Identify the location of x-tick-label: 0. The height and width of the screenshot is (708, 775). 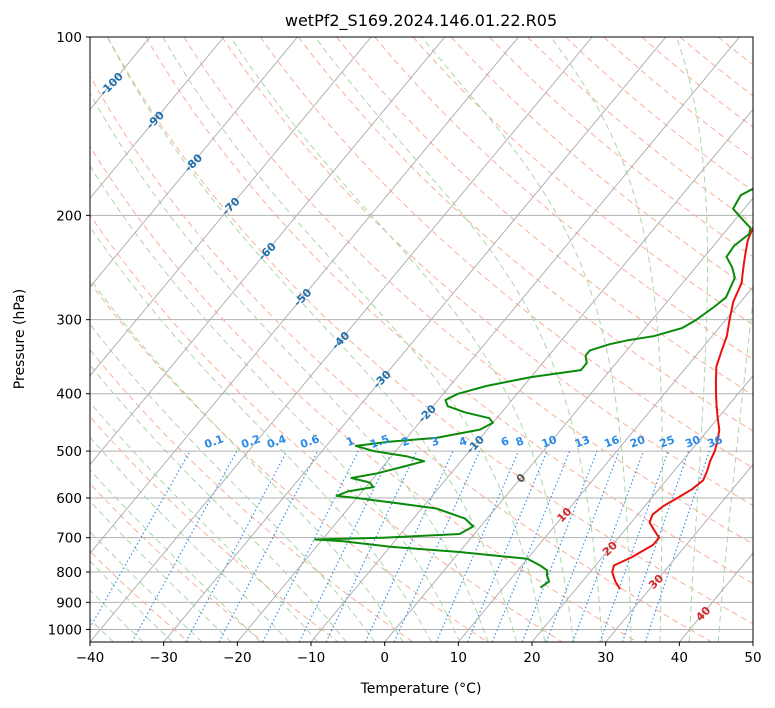
(384, 658).